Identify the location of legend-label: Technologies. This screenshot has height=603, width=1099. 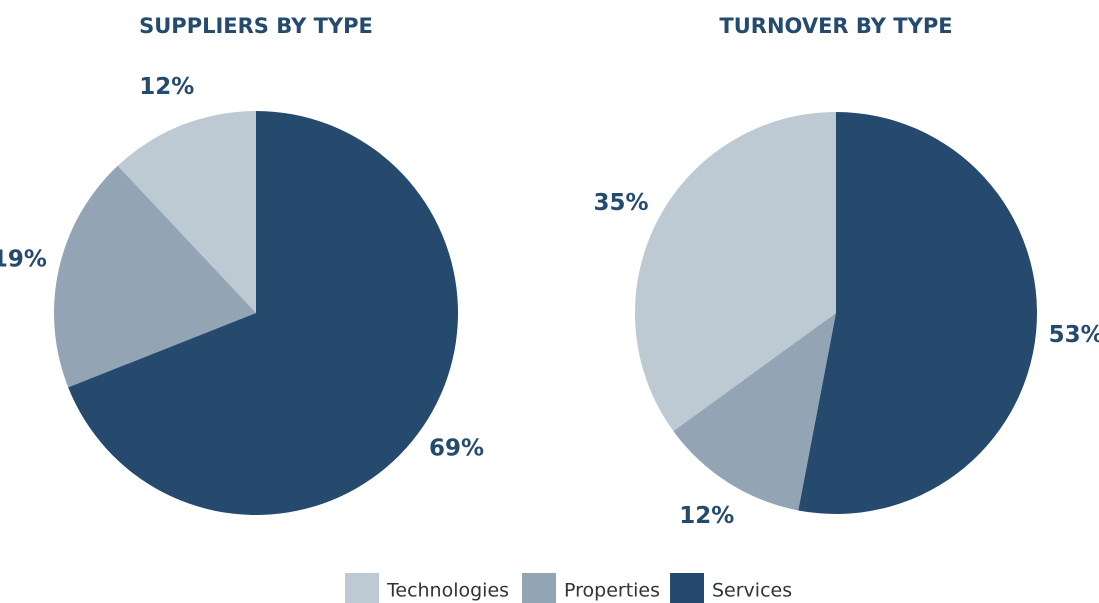
(447, 591).